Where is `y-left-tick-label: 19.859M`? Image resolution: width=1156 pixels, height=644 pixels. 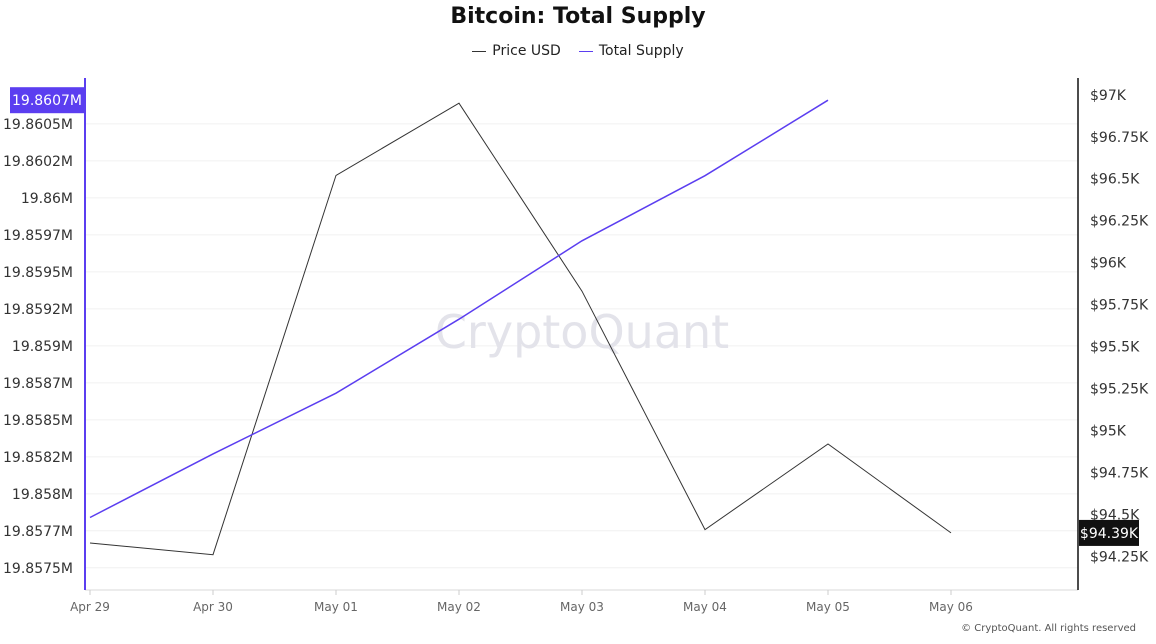
y-left-tick-label: 19.859M is located at coordinates (42, 347).